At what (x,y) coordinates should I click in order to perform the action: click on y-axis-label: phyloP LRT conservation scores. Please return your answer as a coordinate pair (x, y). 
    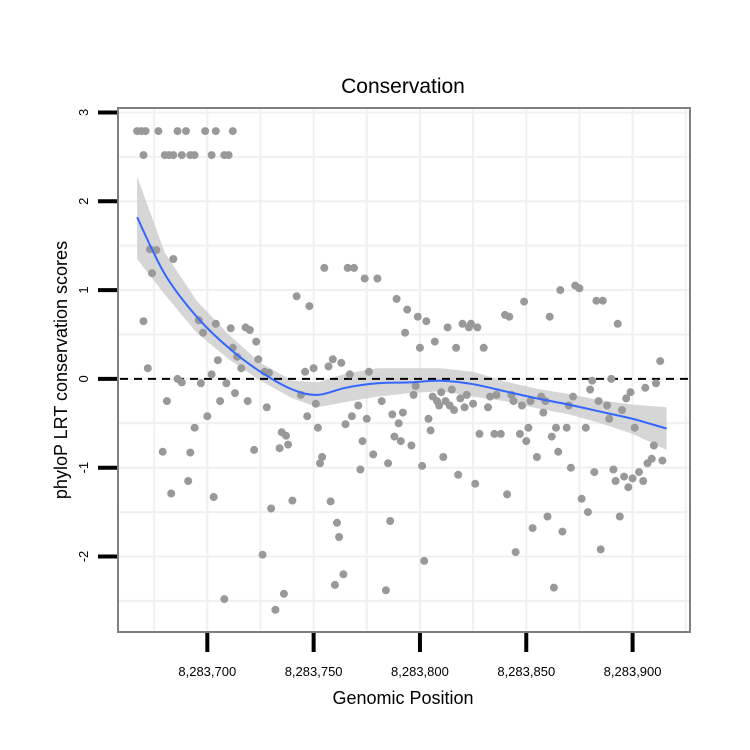
    Looking at the image, I should click on (61, 370).